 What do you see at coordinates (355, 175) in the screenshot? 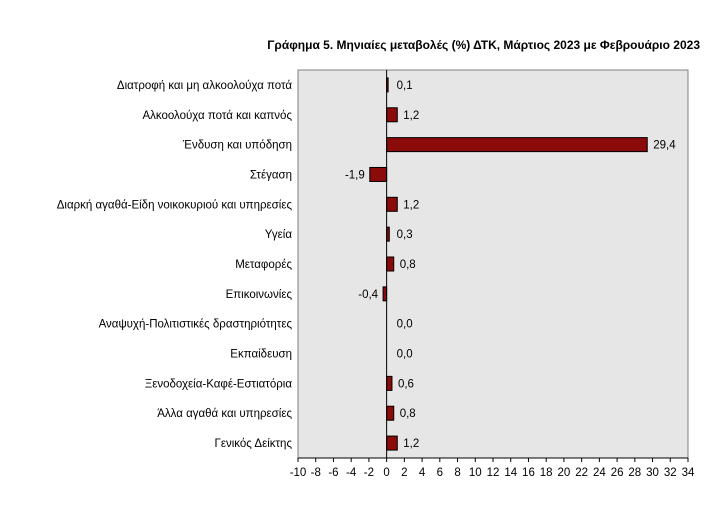
I see `value-label: -1,9` at bounding box center [355, 175].